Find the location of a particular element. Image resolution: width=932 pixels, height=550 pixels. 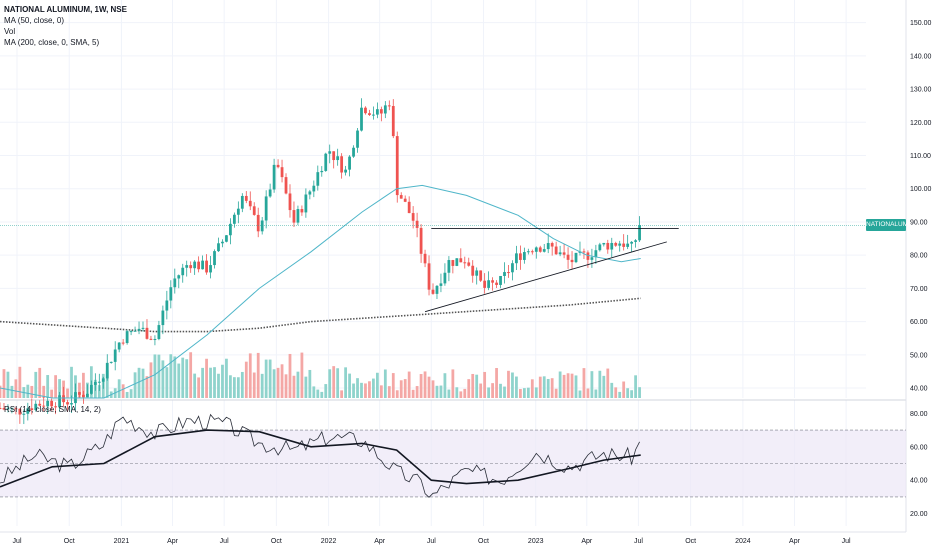

price-tick-label: 150.00 is located at coordinates (921, 23).